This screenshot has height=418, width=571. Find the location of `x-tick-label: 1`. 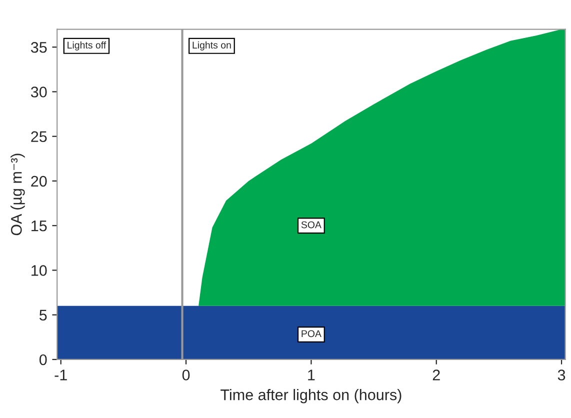

x-tick-label: 1 is located at coordinates (311, 375).